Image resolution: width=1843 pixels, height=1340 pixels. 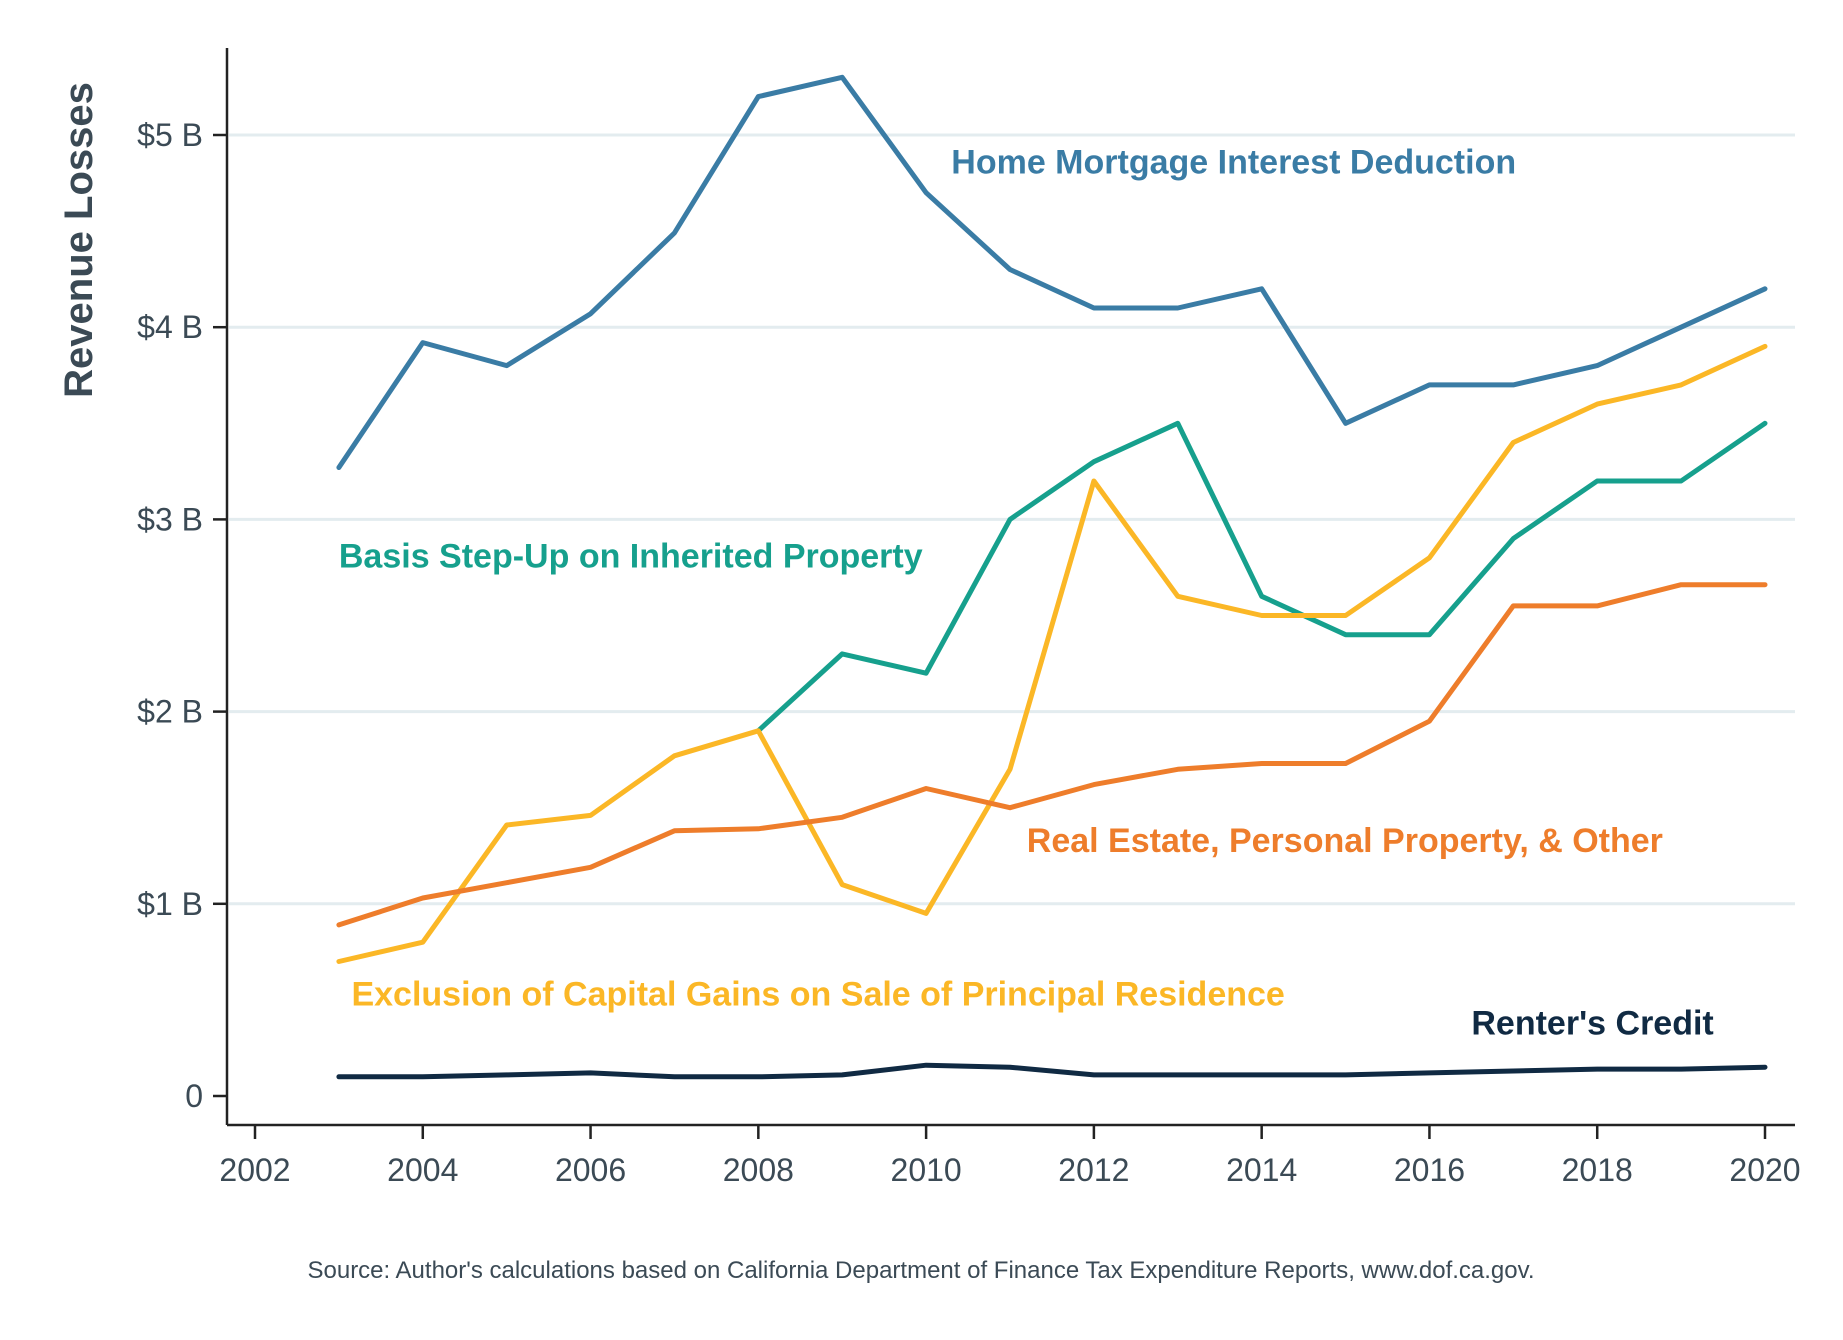 I want to click on y-tick-label-5: $5 B, so click(x=170, y=135).